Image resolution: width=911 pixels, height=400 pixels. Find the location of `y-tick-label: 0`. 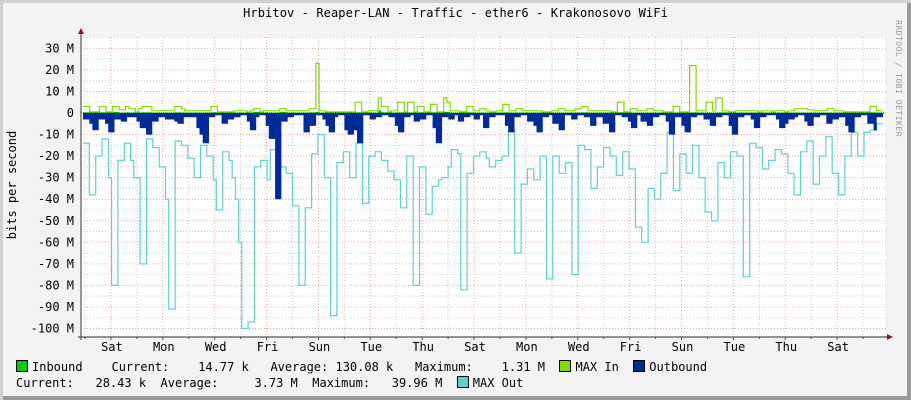

y-tick-label: 0 is located at coordinates (70, 113).